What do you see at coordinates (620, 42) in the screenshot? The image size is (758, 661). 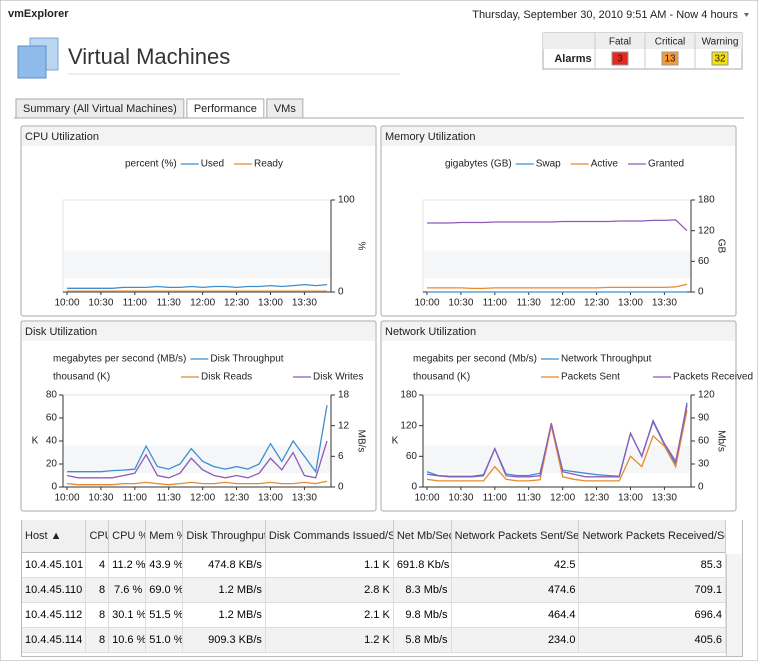 I see `alarm-column: Fatal` at bounding box center [620, 42].